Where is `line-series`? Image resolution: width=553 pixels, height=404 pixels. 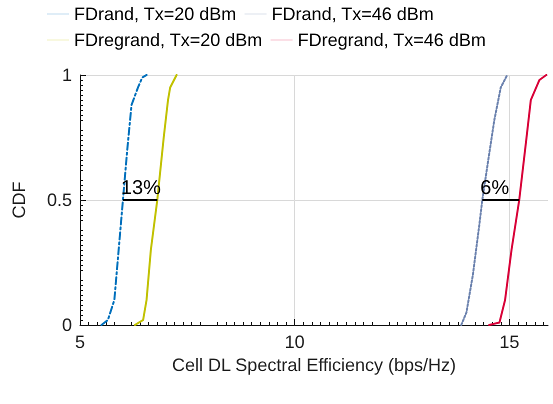
line-series is located at coordinates (484, 200).